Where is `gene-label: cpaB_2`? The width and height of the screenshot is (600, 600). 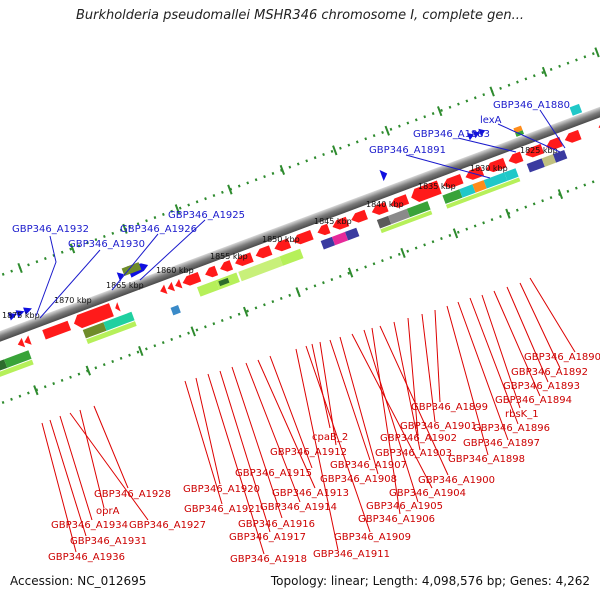
gene-label: cpaB_2 is located at coordinates (330, 437).